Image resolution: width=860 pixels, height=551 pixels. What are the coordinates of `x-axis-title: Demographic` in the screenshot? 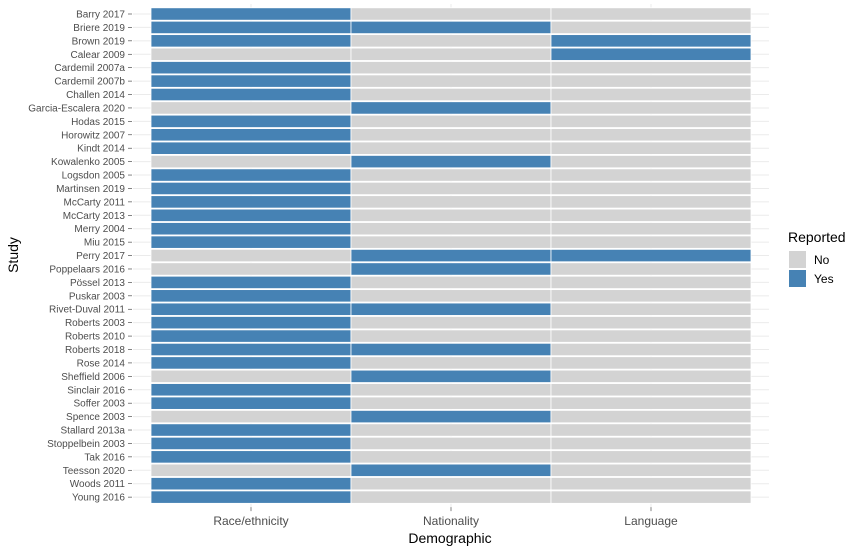 It's located at (449, 538).